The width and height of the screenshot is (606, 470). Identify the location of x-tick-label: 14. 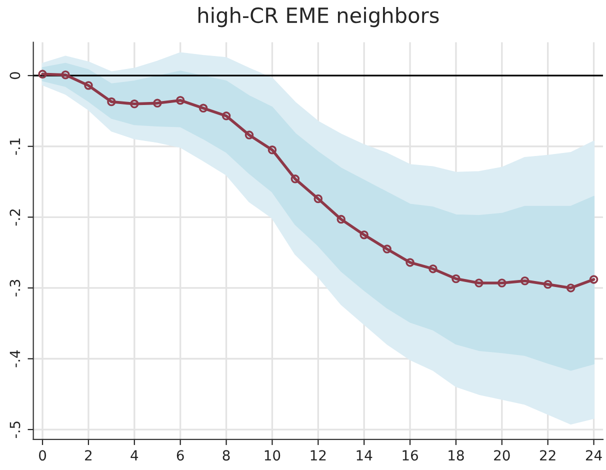
(364, 455).